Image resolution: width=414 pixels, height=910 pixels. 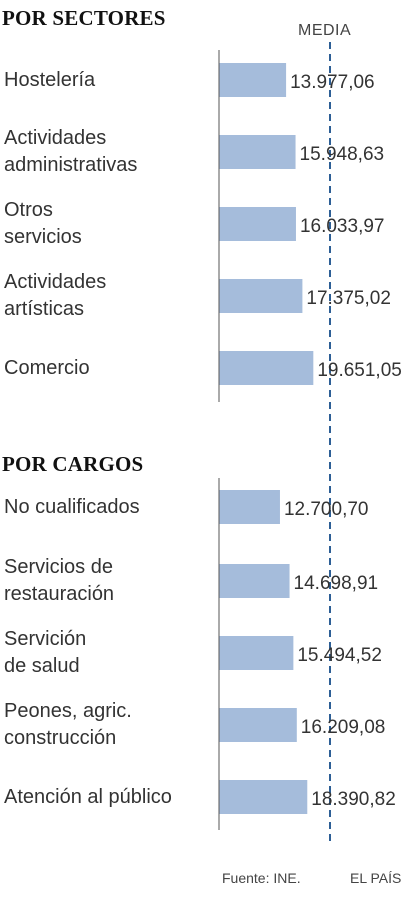 I want to click on value-label-1-3: 16.209,08, so click(x=343, y=727).